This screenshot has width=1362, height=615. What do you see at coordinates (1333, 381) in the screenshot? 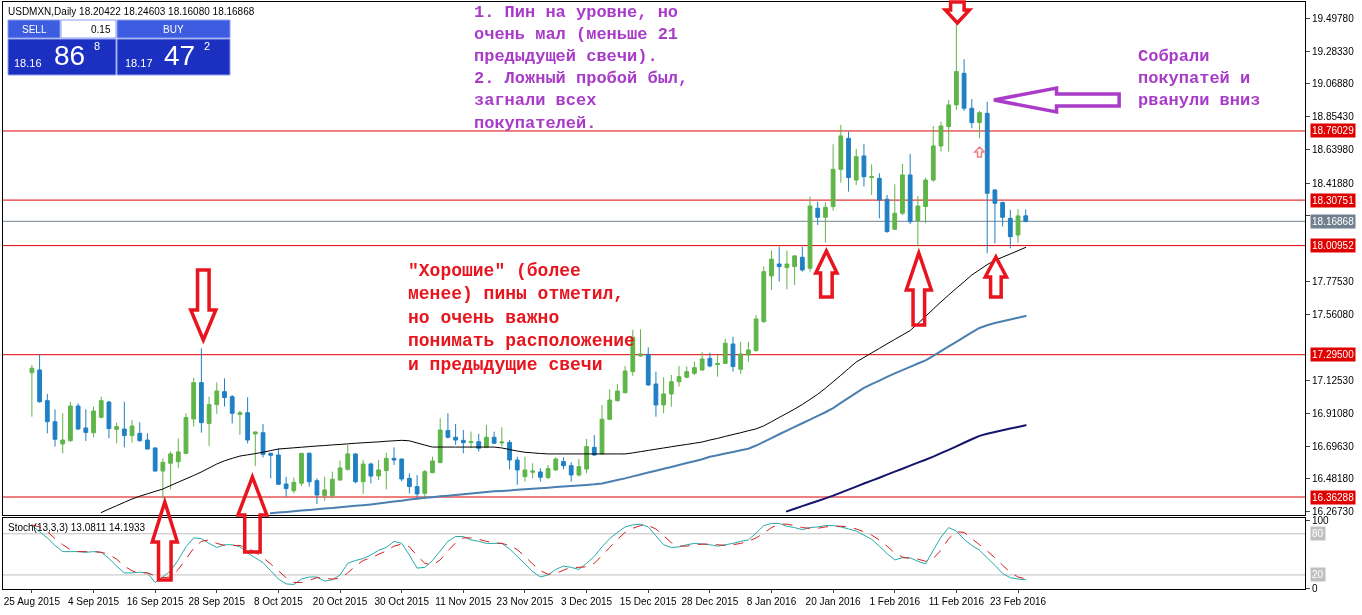
I see `y-tick-label: 17.12530` at bounding box center [1333, 381].